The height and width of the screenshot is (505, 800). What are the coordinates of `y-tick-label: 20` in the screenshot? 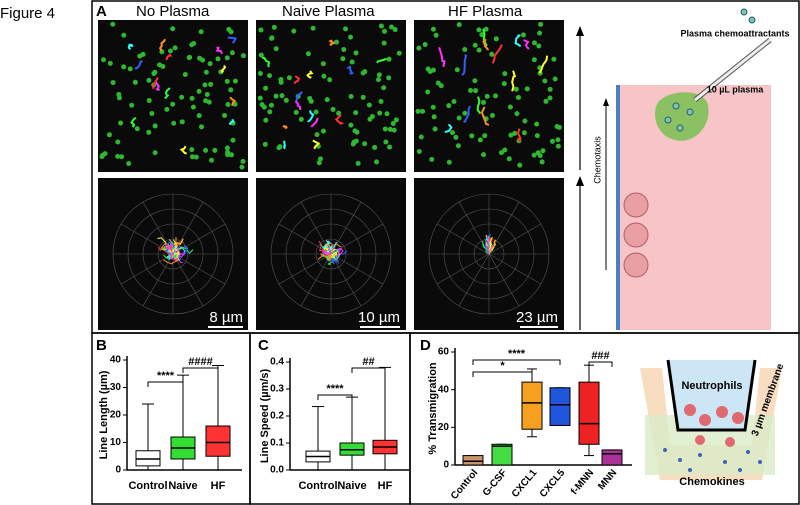 It's located at (444, 427).